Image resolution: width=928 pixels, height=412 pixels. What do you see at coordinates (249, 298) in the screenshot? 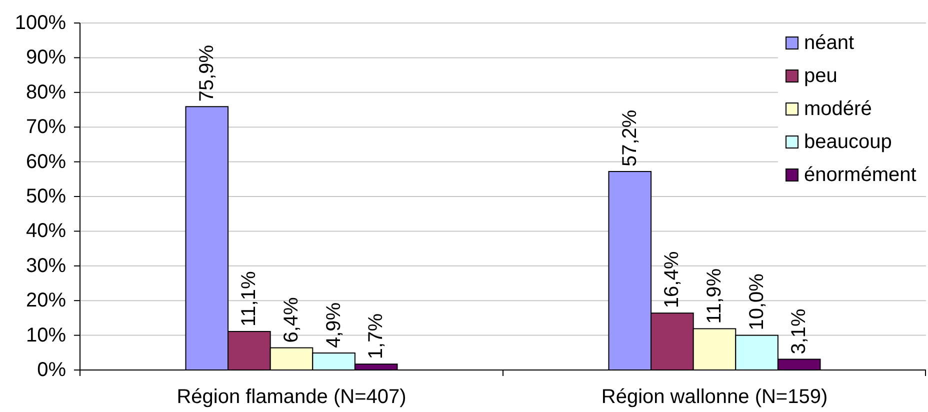
I see `data-label: 11,1%` at bounding box center [249, 298].